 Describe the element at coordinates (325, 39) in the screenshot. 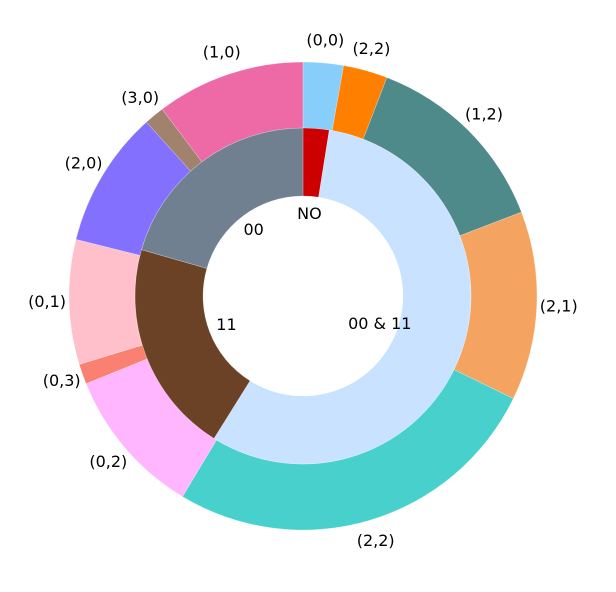

I see `outer-label: (0,0)` at that location.